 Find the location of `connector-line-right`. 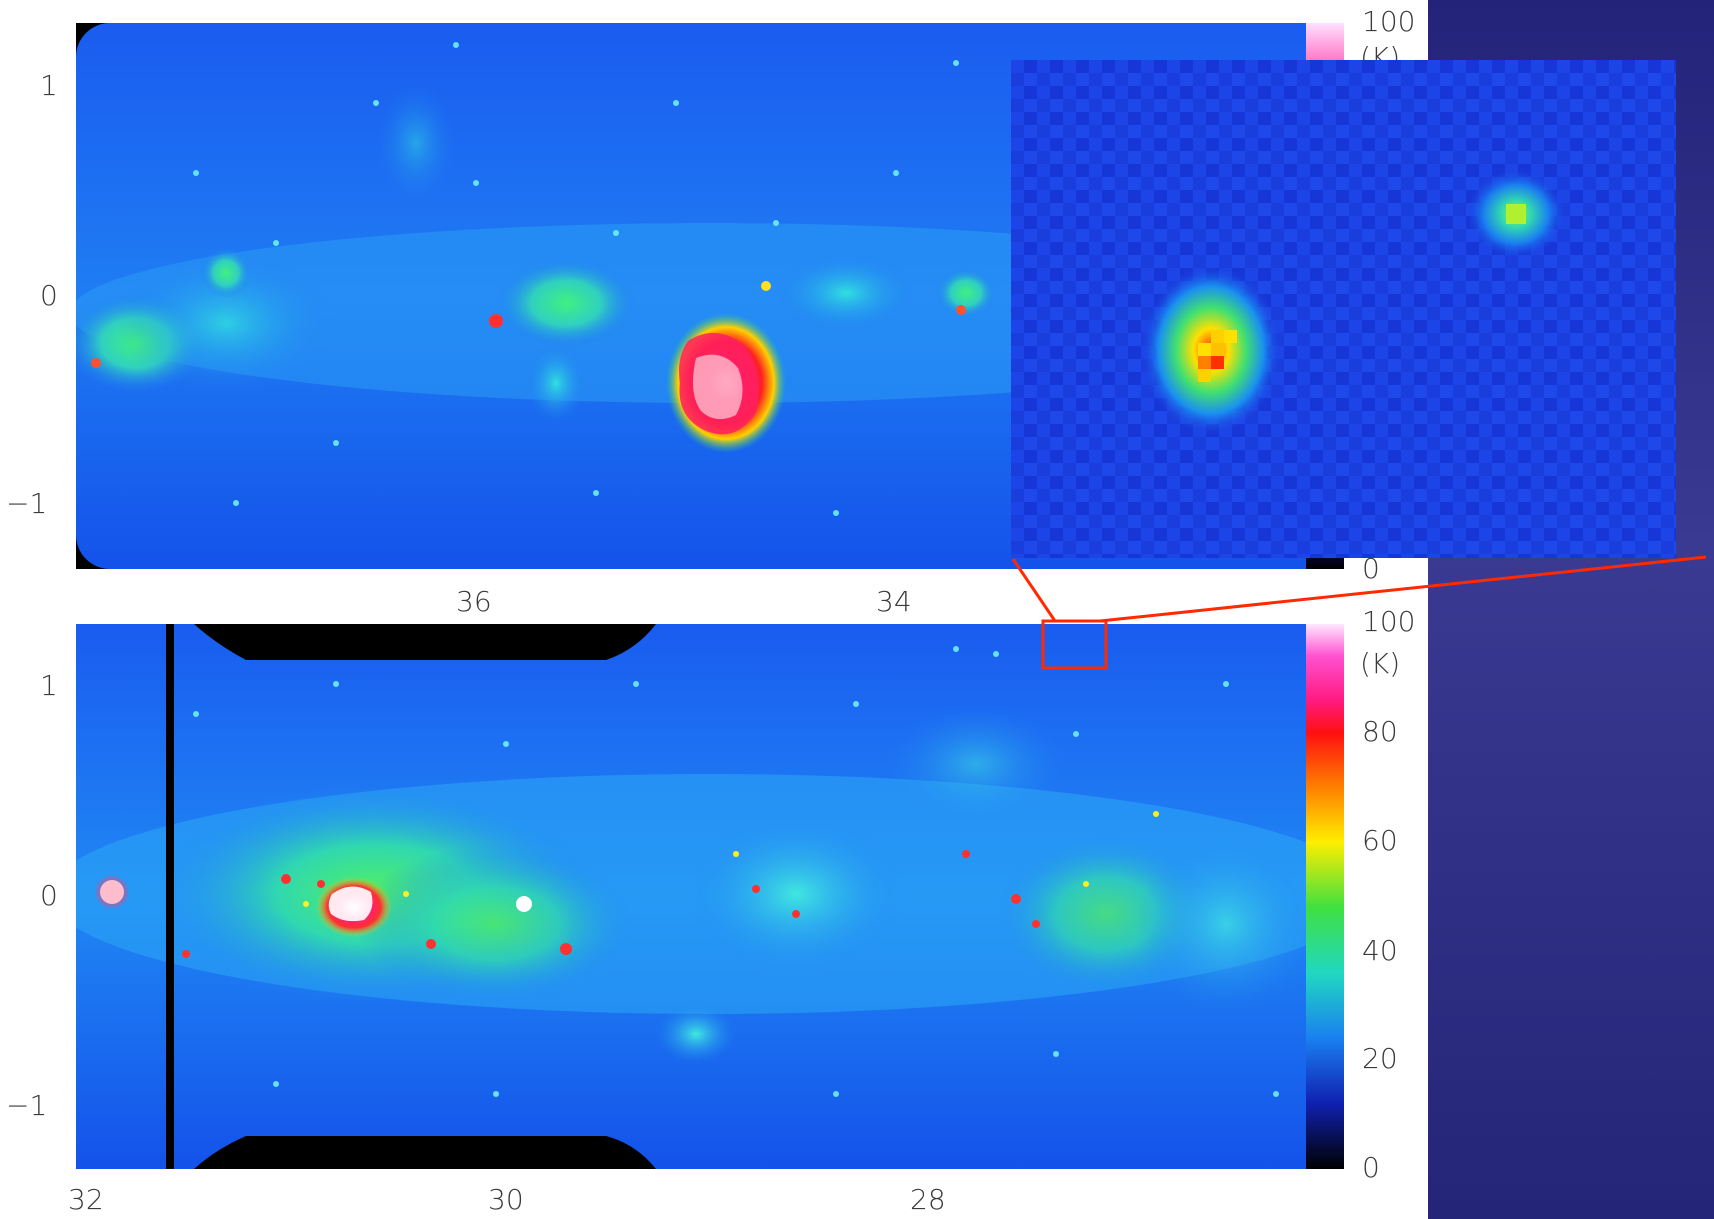

connector-line-right is located at coordinates (1403, 589).